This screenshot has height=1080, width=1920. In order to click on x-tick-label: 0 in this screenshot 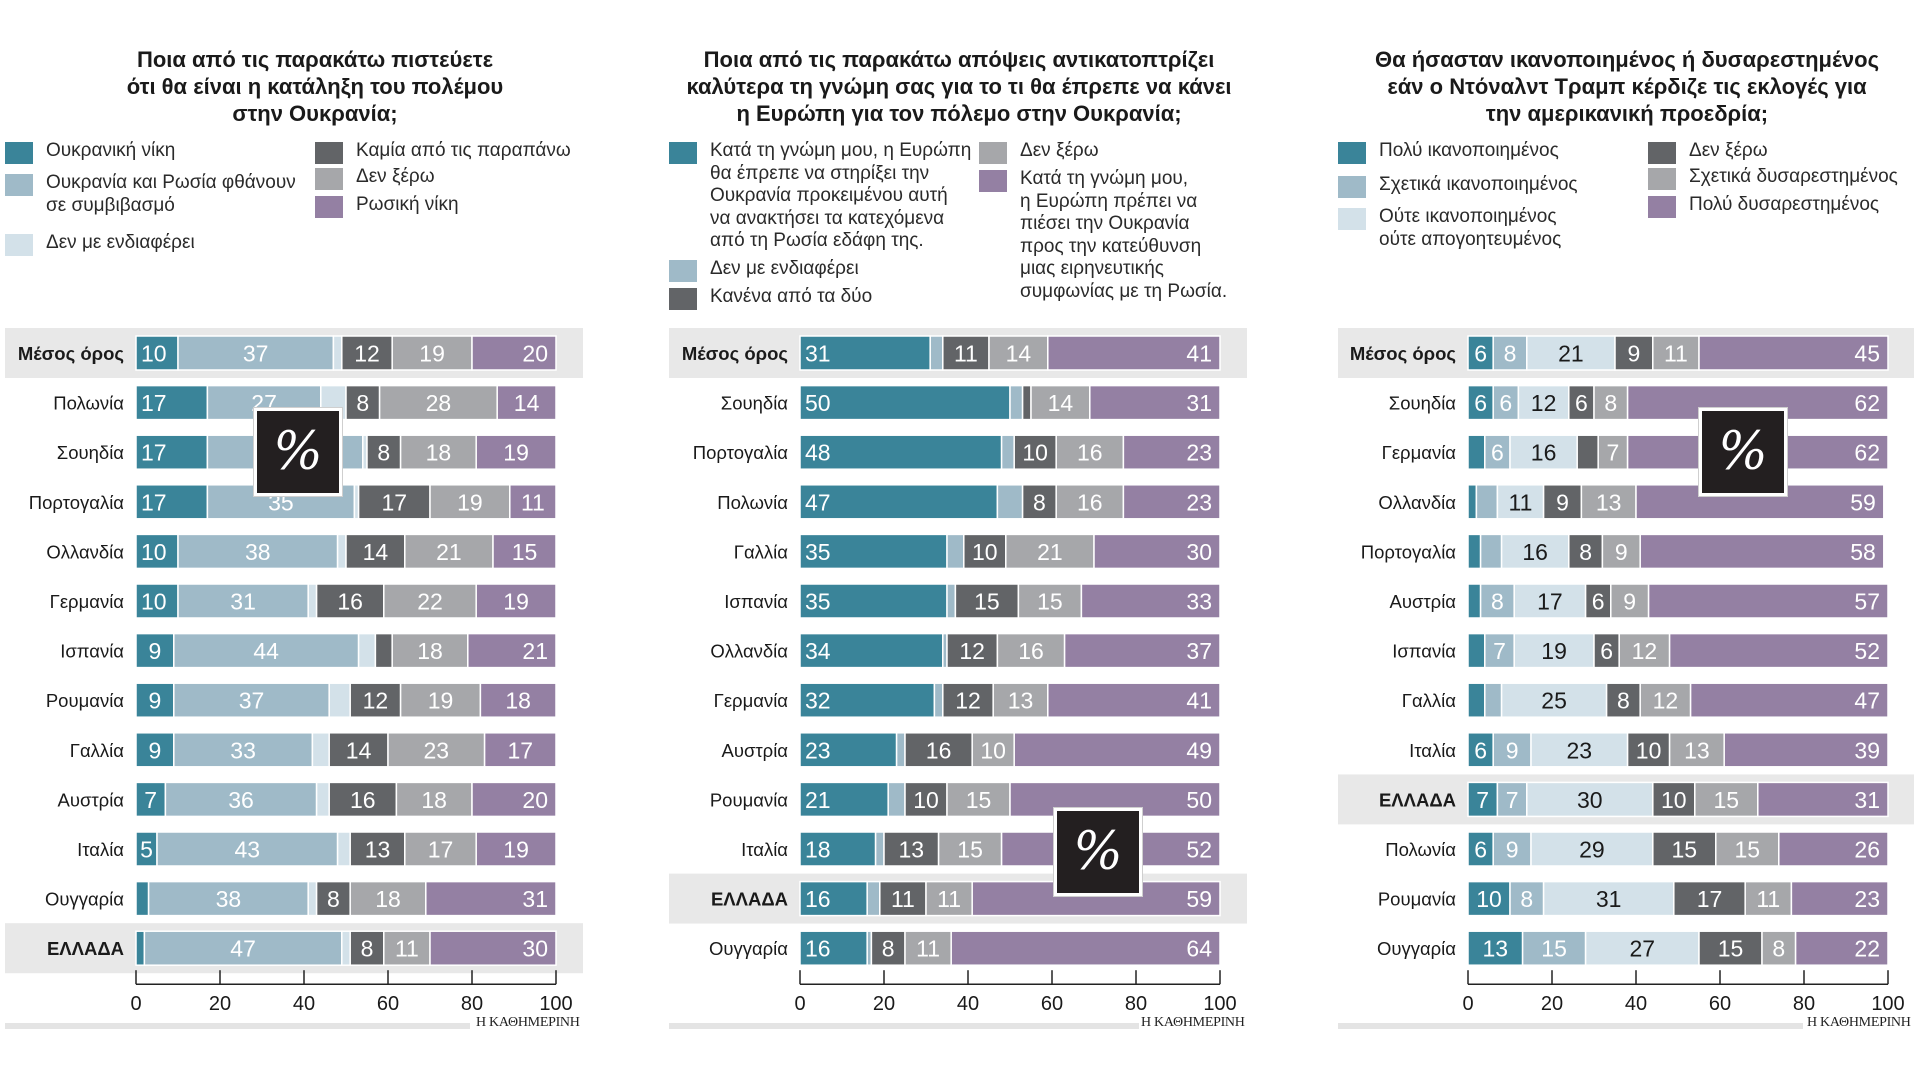, I will do `click(135, 1004)`.